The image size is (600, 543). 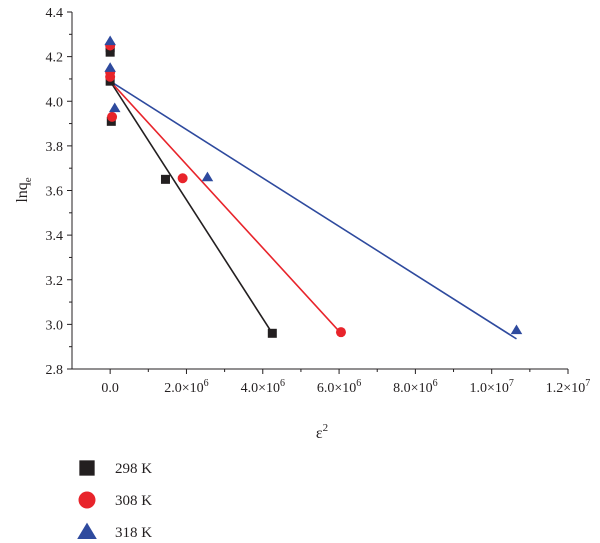 What do you see at coordinates (133, 501) in the screenshot?
I see `legend-label: 308 K` at bounding box center [133, 501].